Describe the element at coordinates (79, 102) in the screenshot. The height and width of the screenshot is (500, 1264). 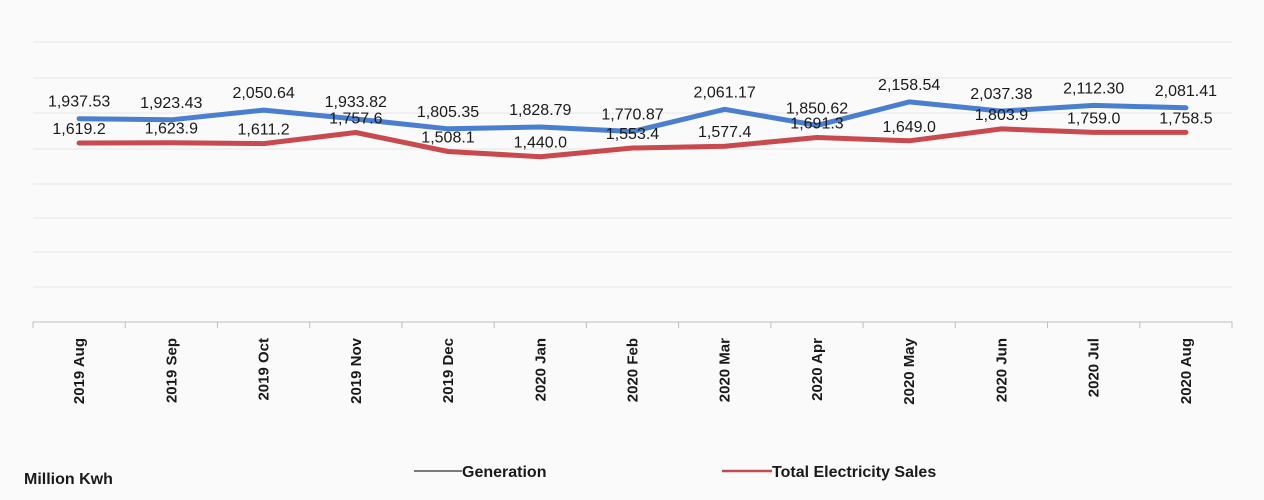
I see `data-label: 1,937.53` at that location.